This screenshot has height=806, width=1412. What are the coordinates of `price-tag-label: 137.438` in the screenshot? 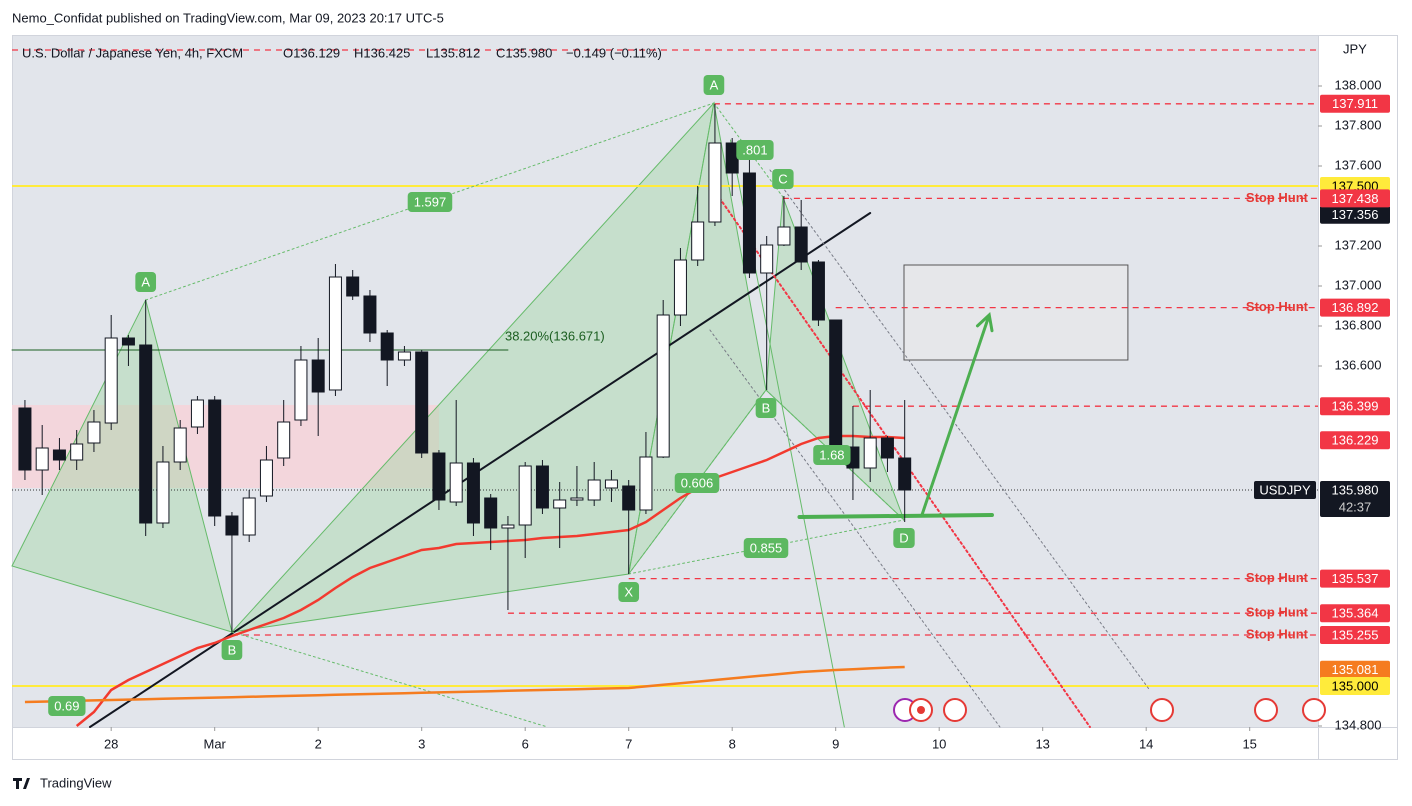 It's located at (1355, 198).